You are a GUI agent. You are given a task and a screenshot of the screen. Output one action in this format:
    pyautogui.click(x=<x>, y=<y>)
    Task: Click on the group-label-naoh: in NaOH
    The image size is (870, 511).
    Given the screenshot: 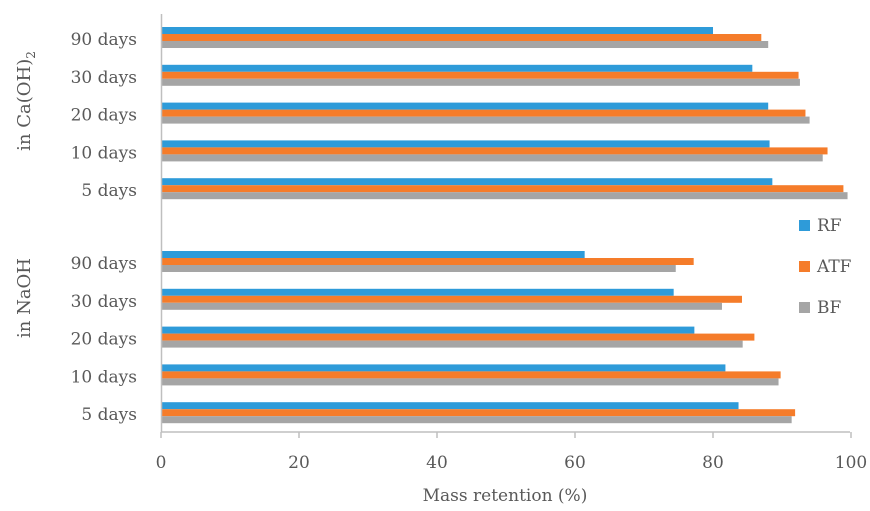 What is the action you would take?
    pyautogui.click(x=24, y=298)
    